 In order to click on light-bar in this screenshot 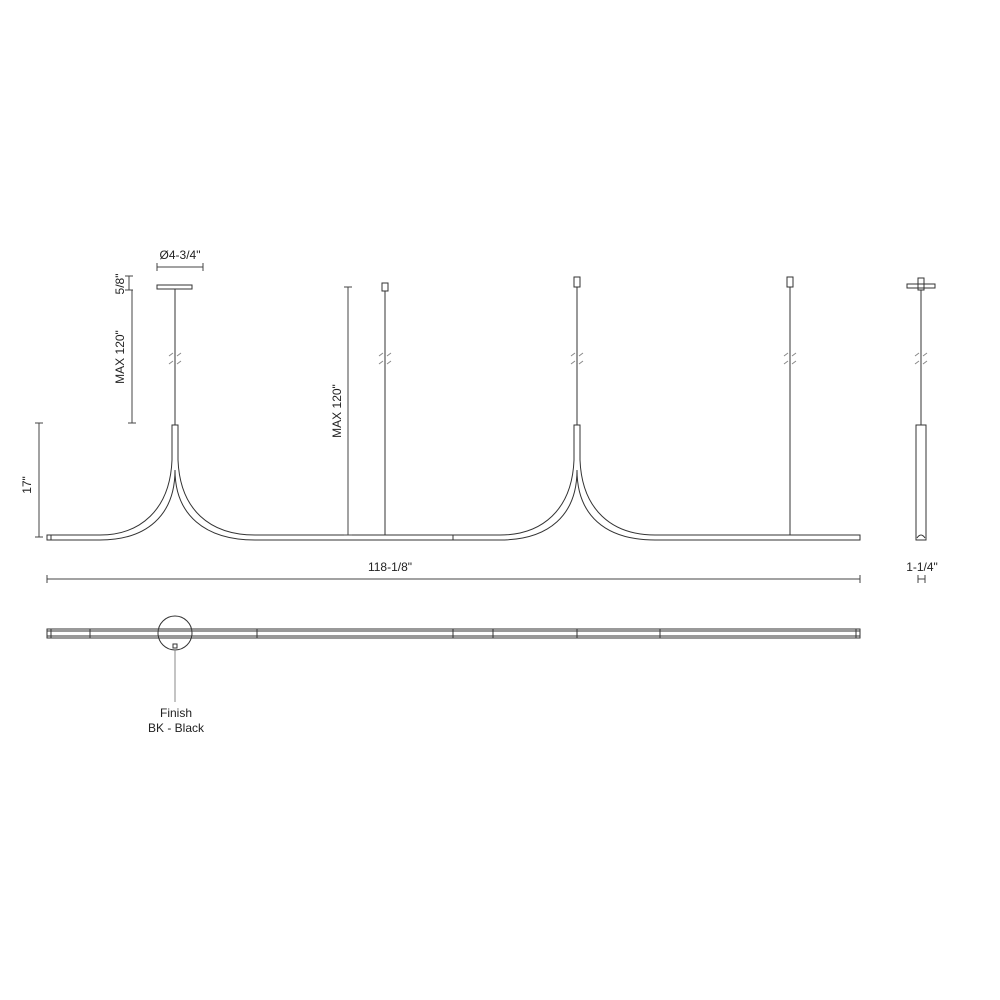, I will do `click(453, 482)`.